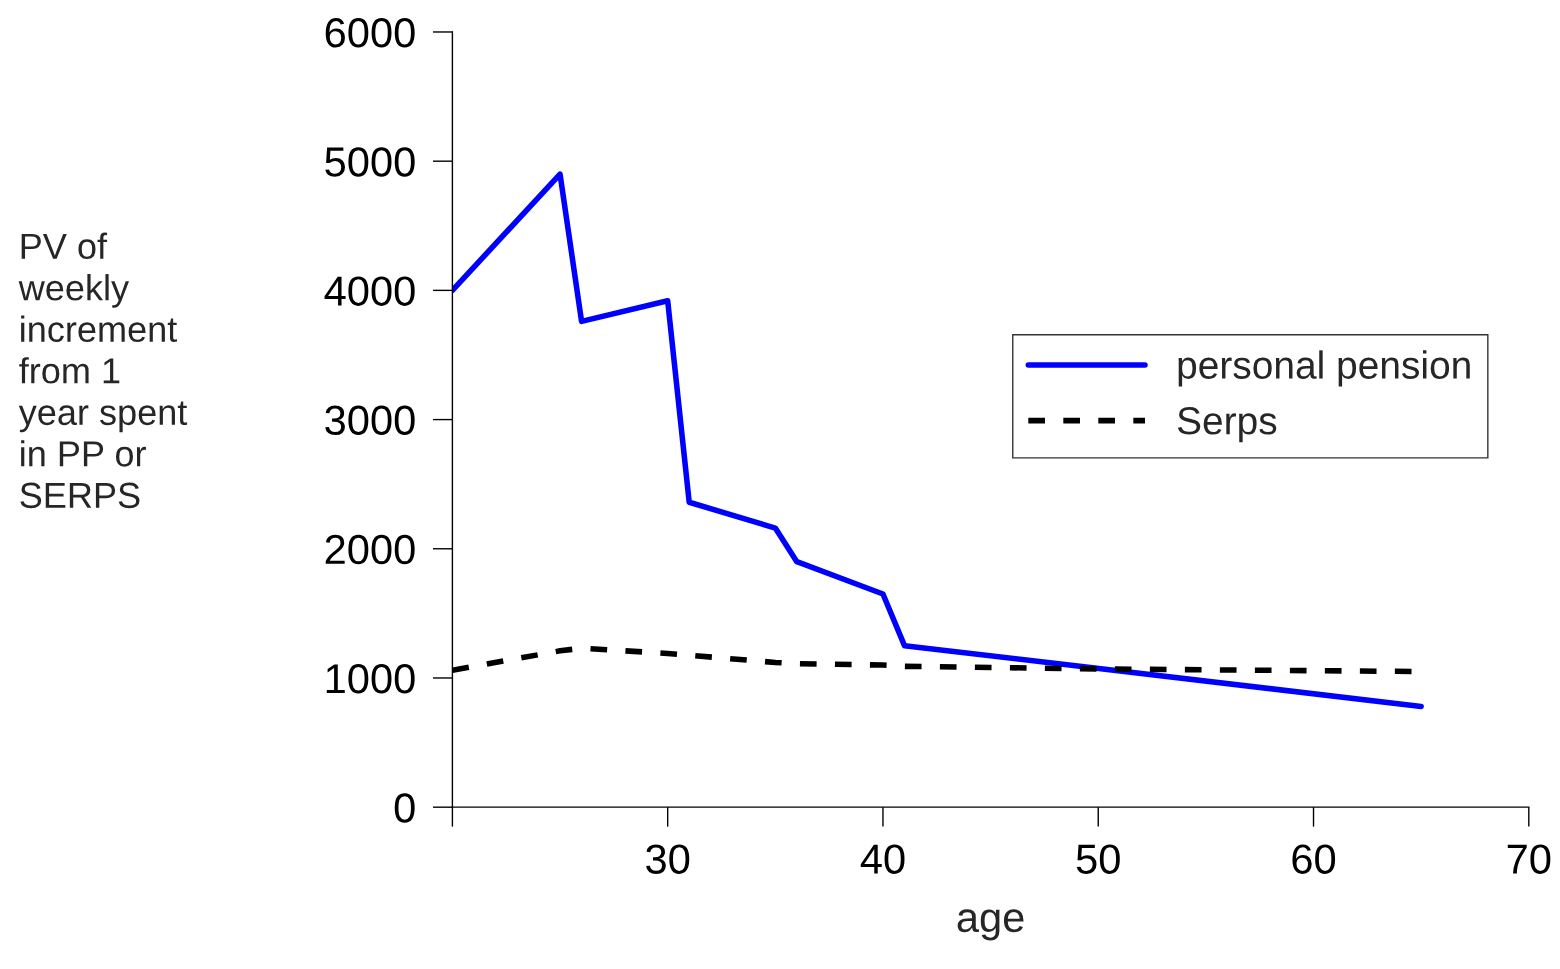 The width and height of the screenshot is (1560, 969). What do you see at coordinates (370, 678) in the screenshot?
I see `y-tick-label: 1000` at bounding box center [370, 678].